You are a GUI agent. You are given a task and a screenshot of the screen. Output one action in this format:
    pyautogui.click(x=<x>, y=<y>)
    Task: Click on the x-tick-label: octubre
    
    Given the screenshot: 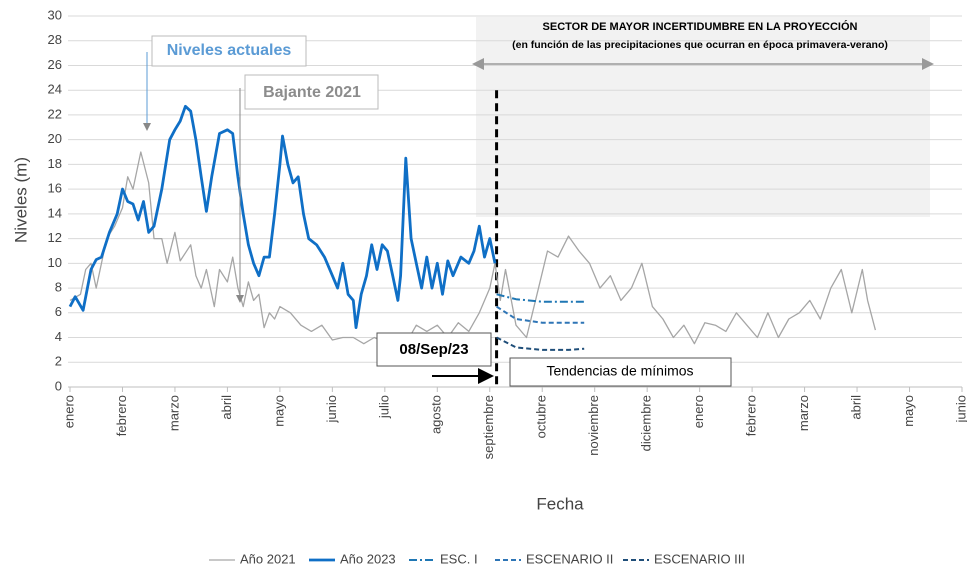 What is the action you would take?
    pyautogui.click(x=541, y=416)
    